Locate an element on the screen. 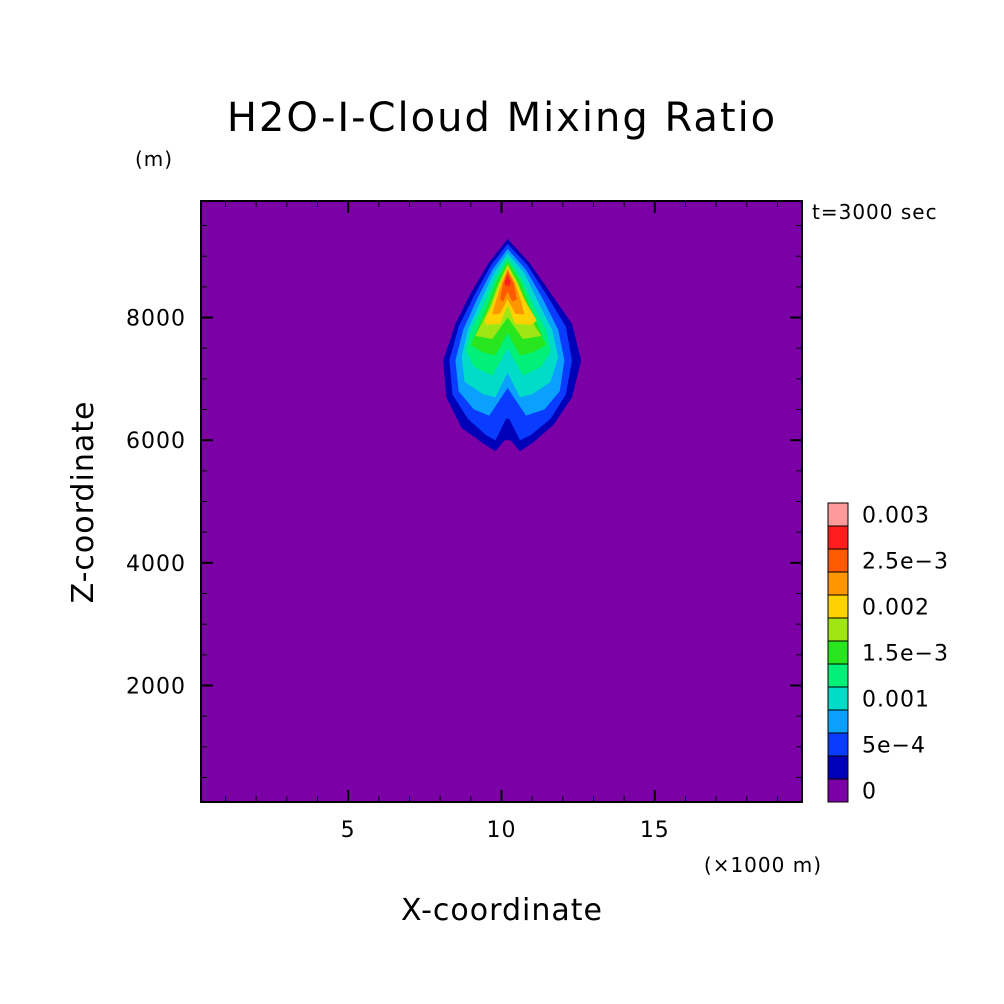 The image size is (1004, 1004). y-tick-label: 2000 is located at coordinates (156, 686).